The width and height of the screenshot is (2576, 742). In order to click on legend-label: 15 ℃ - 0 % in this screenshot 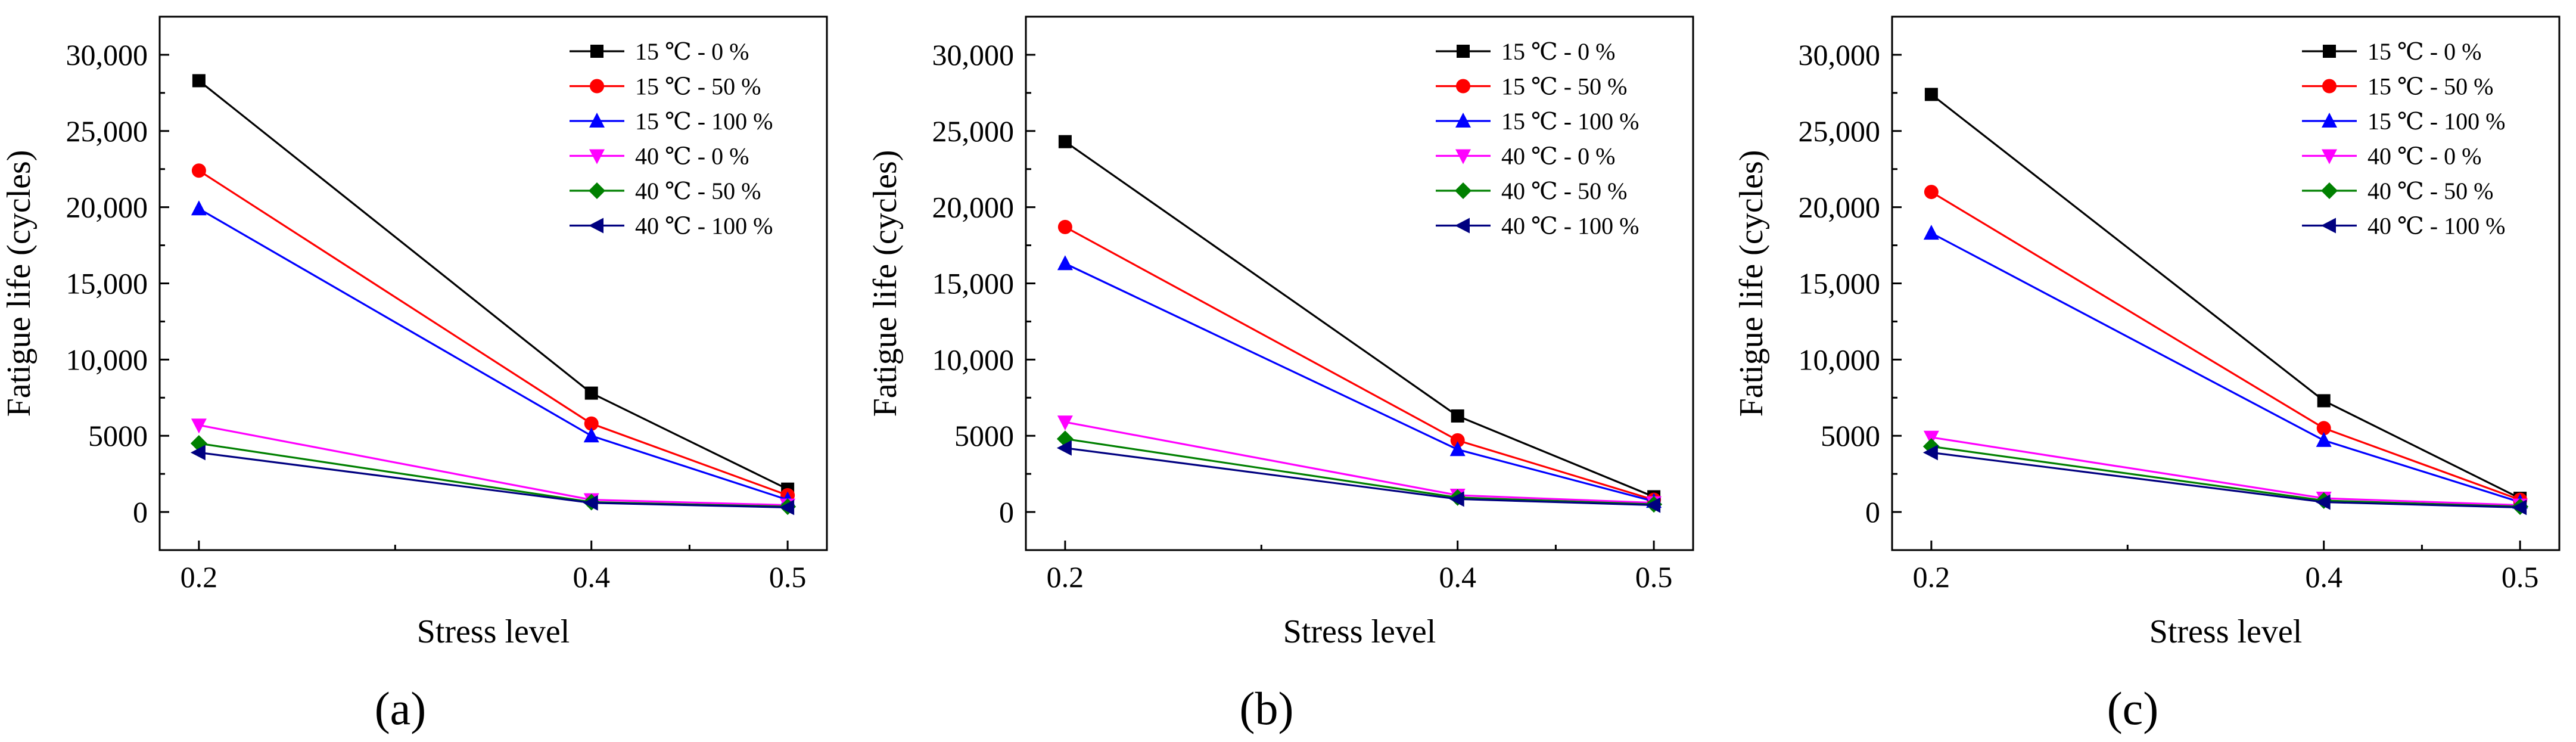, I will do `click(2424, 52)`.